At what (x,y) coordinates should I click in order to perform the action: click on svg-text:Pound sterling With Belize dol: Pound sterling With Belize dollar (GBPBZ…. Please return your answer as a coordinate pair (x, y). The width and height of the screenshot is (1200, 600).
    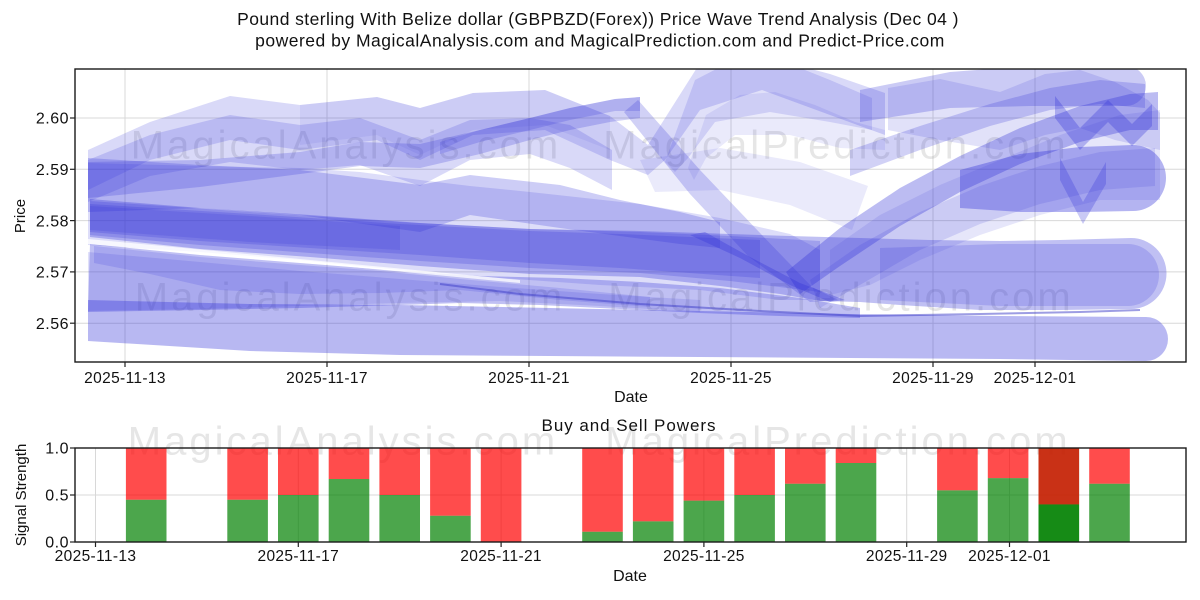
    Looking at the image, I should click on (598, 19).